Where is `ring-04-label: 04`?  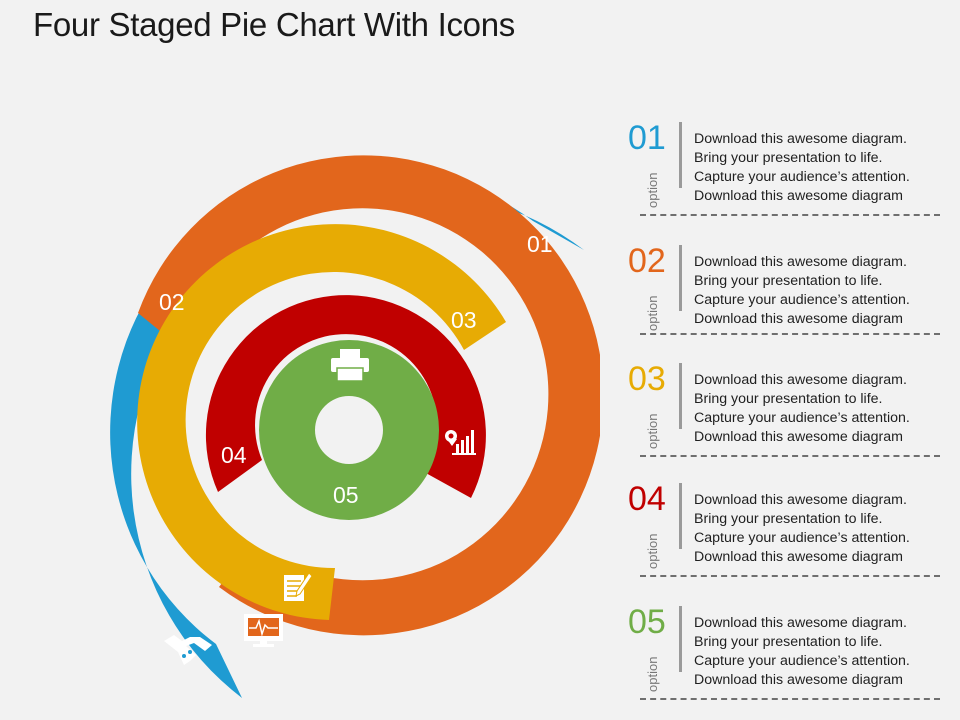 ring-04-label: 04 is located at coordinates (234, 455).